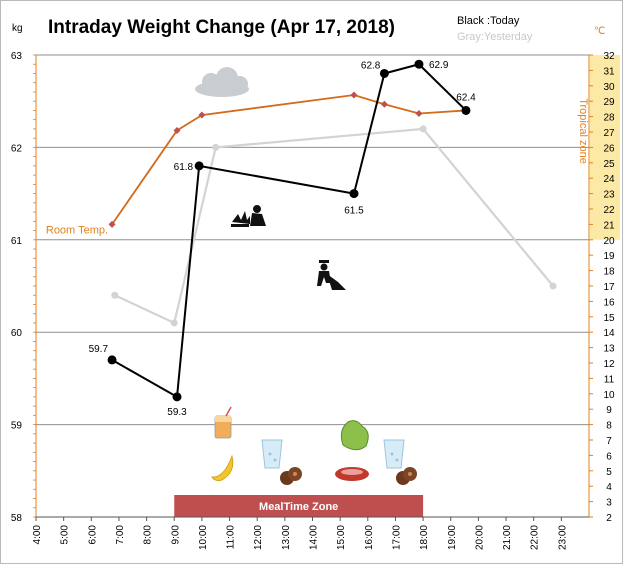  What do you see at coordinates (507, 537) in the screenshot?
I see `x-tick-label-21:00: 21:00` at bounding box center [507, 537].